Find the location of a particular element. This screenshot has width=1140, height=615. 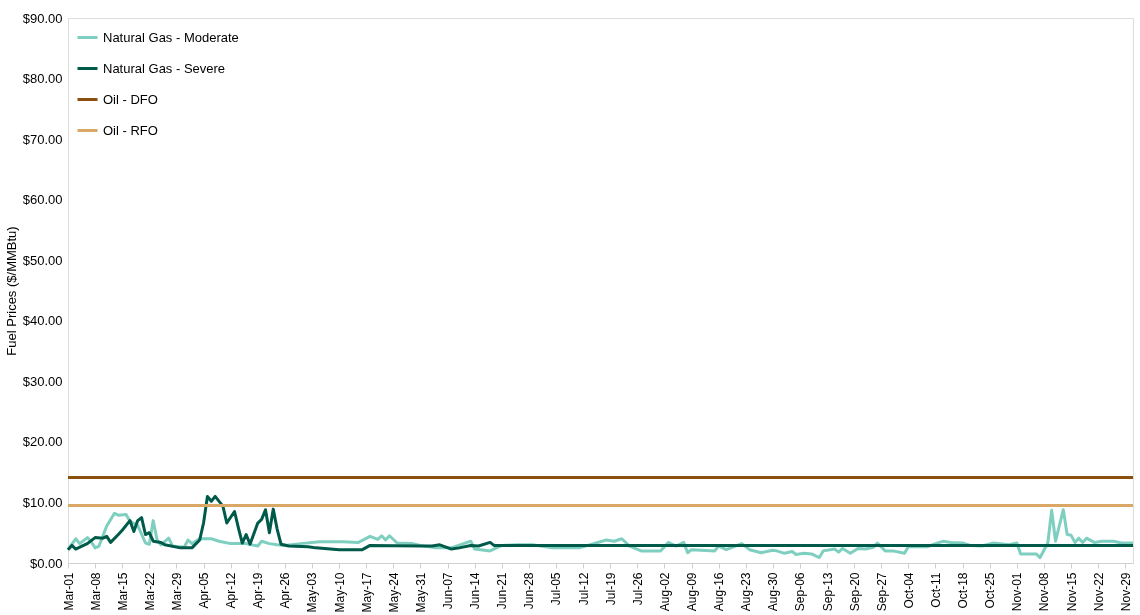

x-tick-label: Oct-25 is located at coordinates (990, 590).